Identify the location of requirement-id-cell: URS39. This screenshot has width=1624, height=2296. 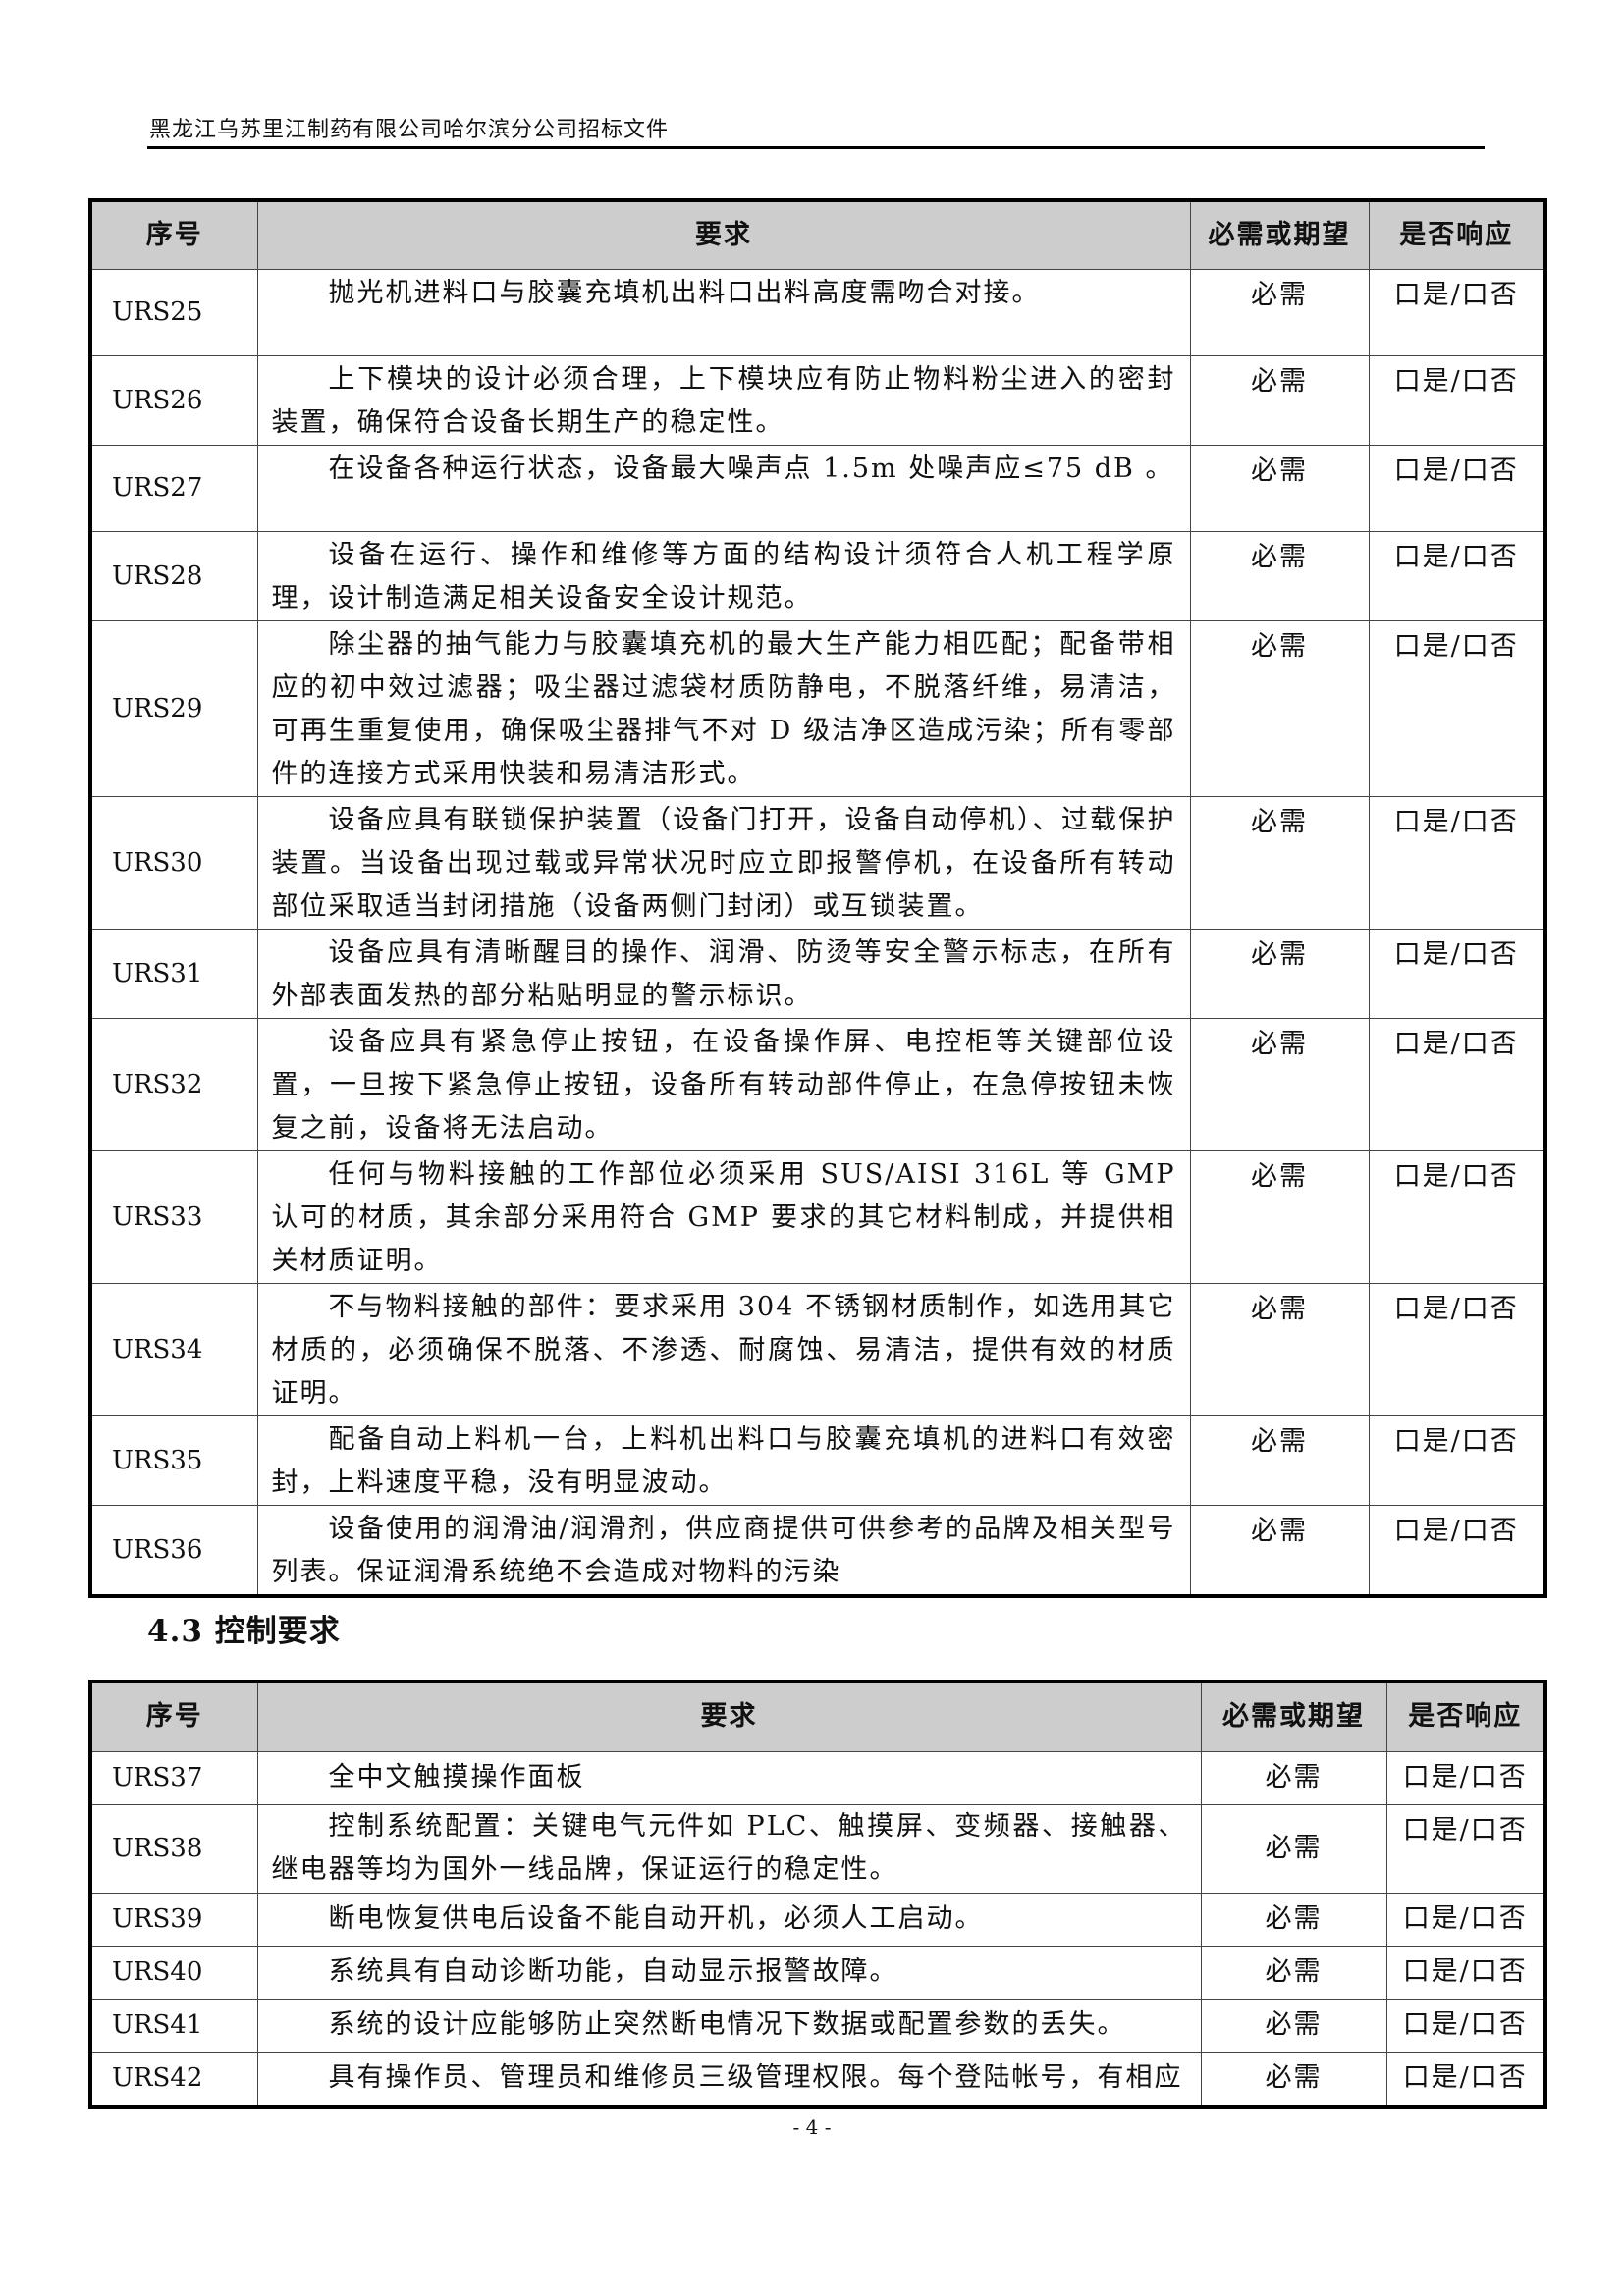
(173, 1919).